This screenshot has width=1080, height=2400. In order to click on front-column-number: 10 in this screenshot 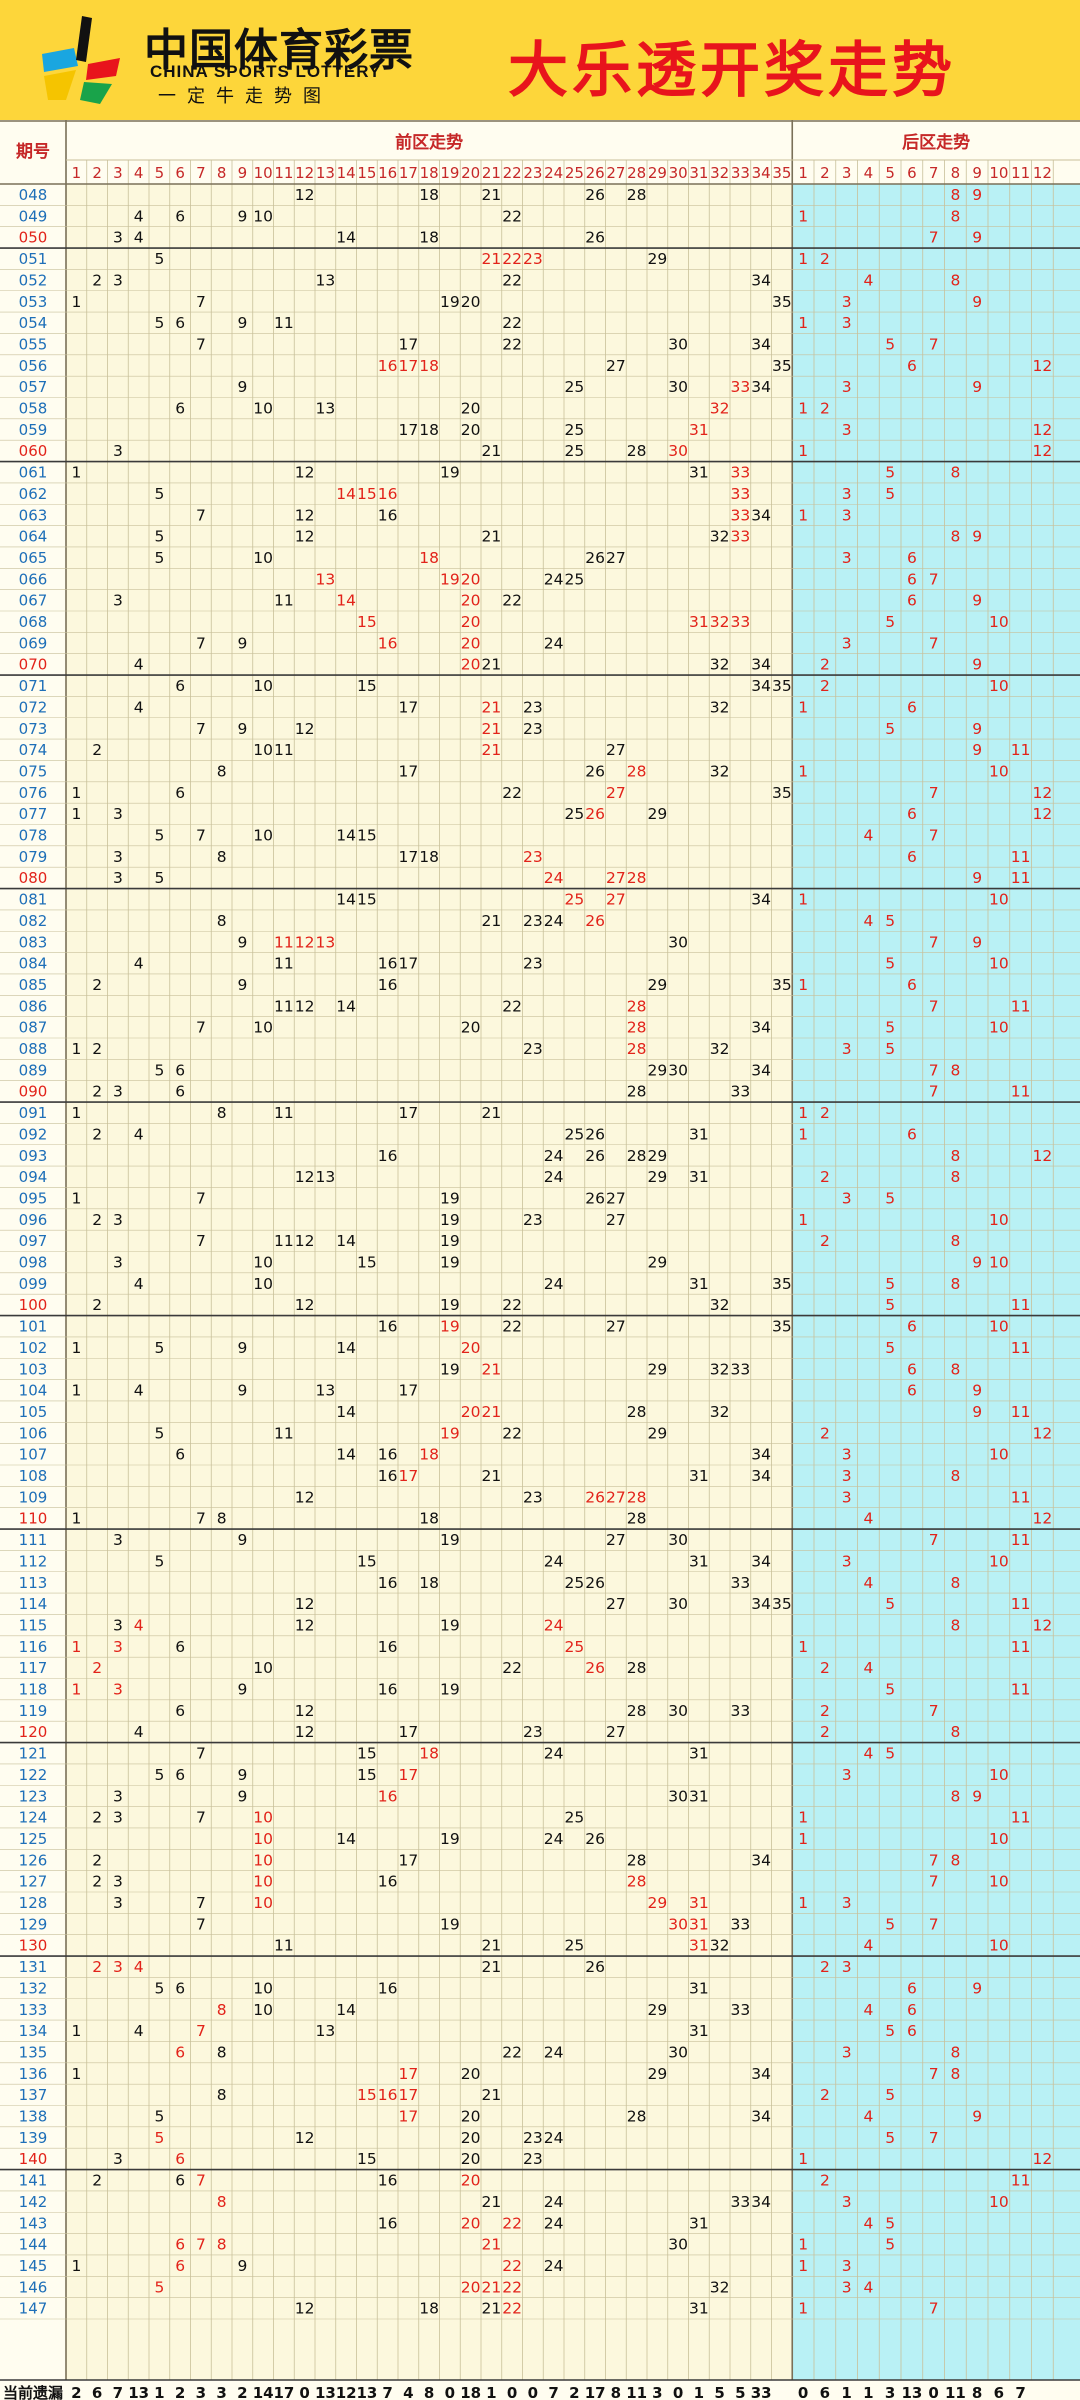, I will do `click(263, 173)`.